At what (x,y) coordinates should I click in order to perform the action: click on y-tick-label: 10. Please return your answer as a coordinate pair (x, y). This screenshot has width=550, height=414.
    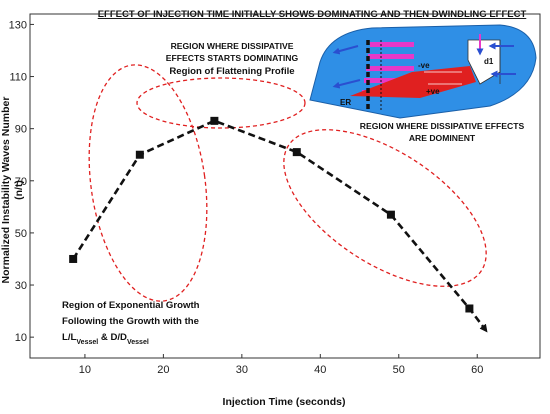
    Looking at the image, I should click on (21, 338).